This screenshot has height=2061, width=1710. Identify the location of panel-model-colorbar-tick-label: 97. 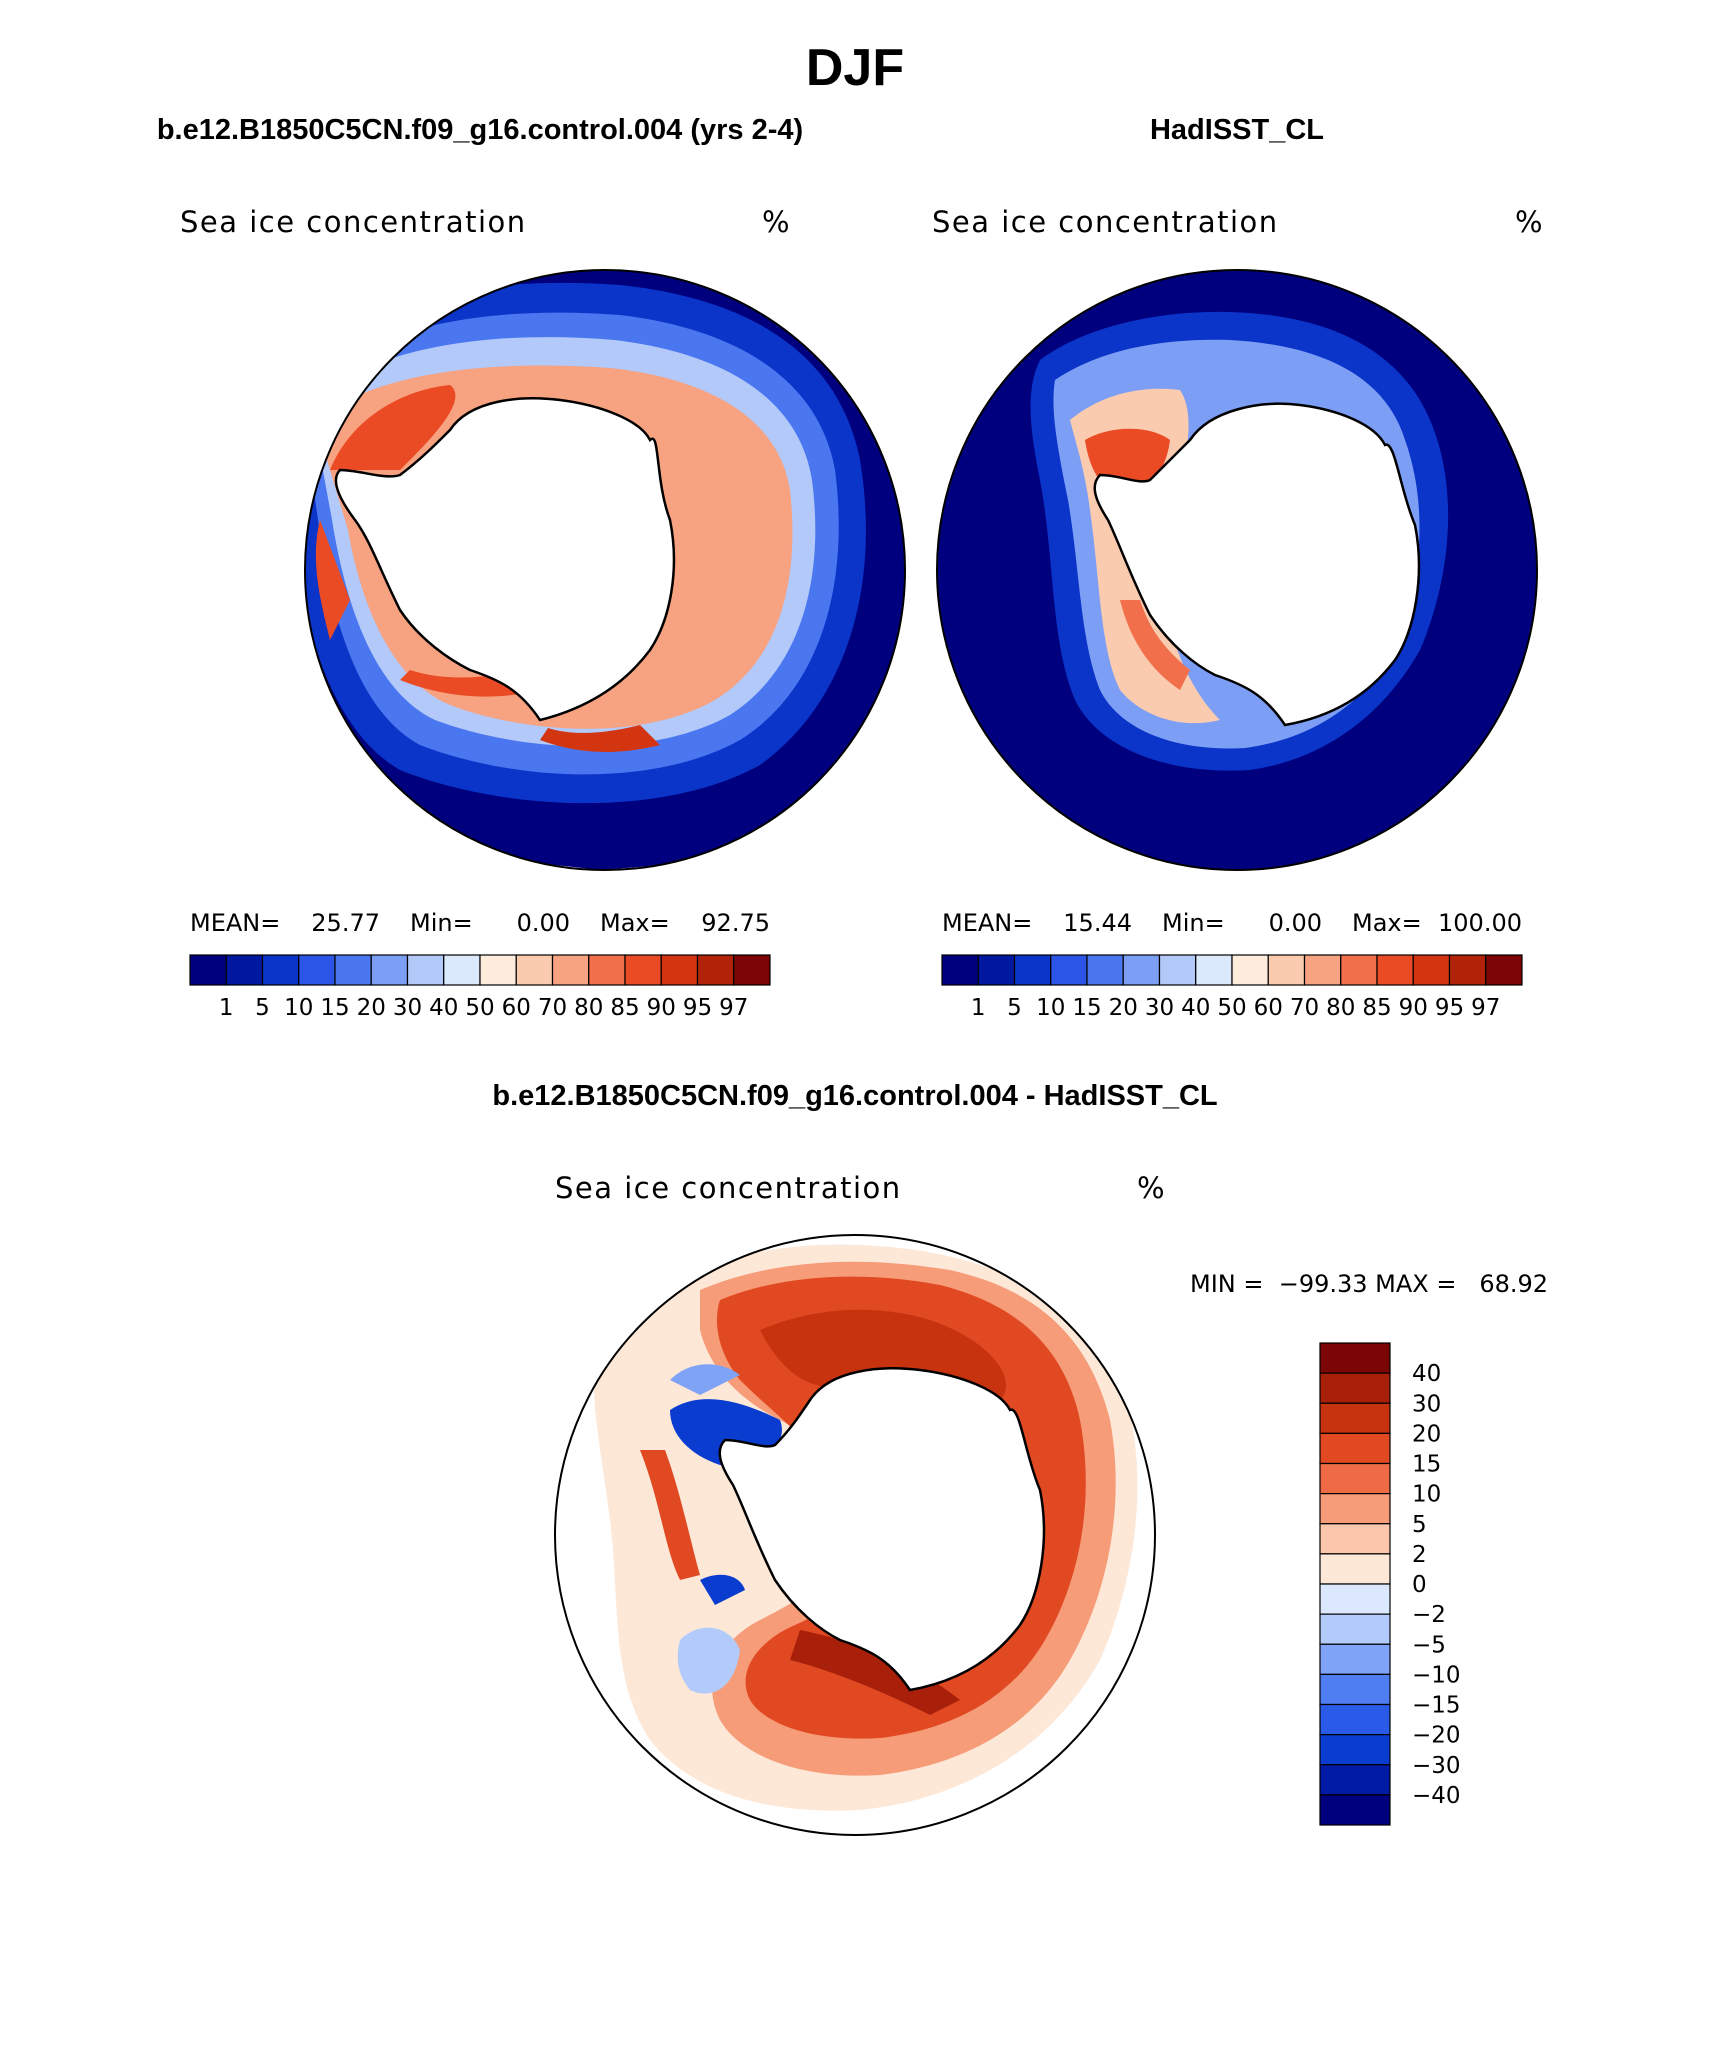
(733, 1008).